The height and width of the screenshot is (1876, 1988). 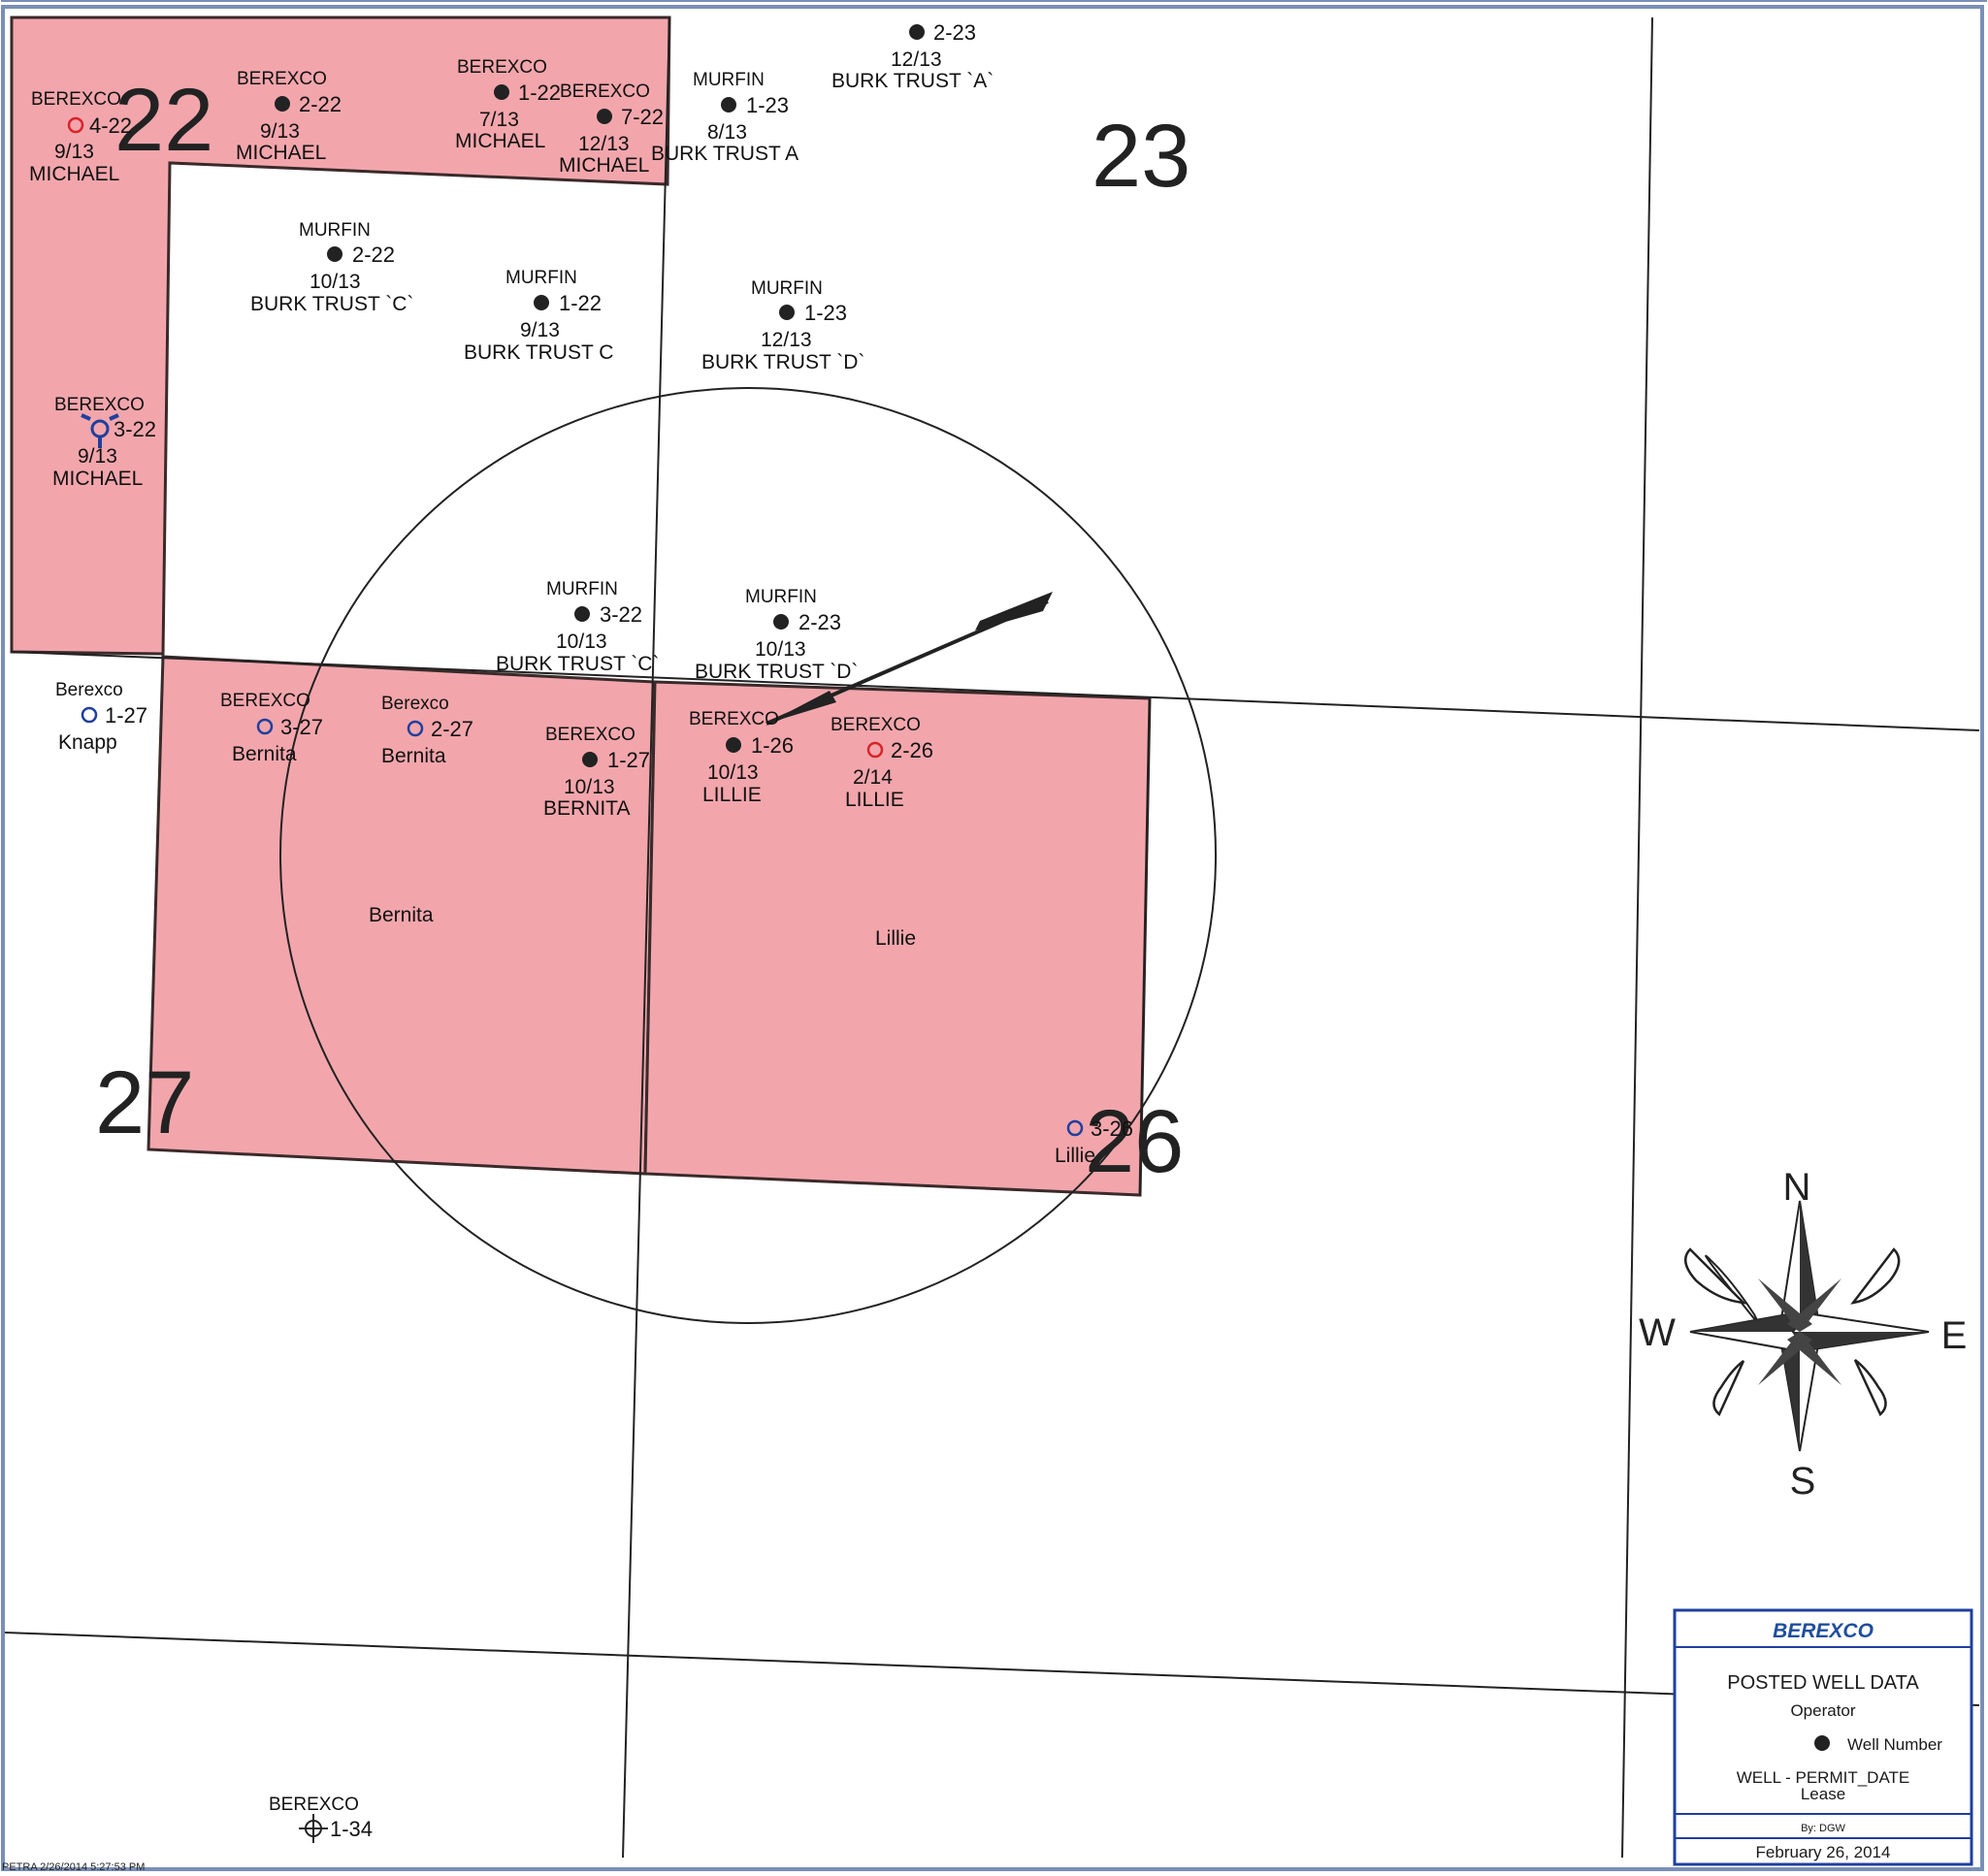 What do you see at coordinates (538, 316) in the screenshot?
I see `well-1-22-murfin: MURFIN 1-22 9/13 BURK TRUST C` at bounding box center [538, 316].